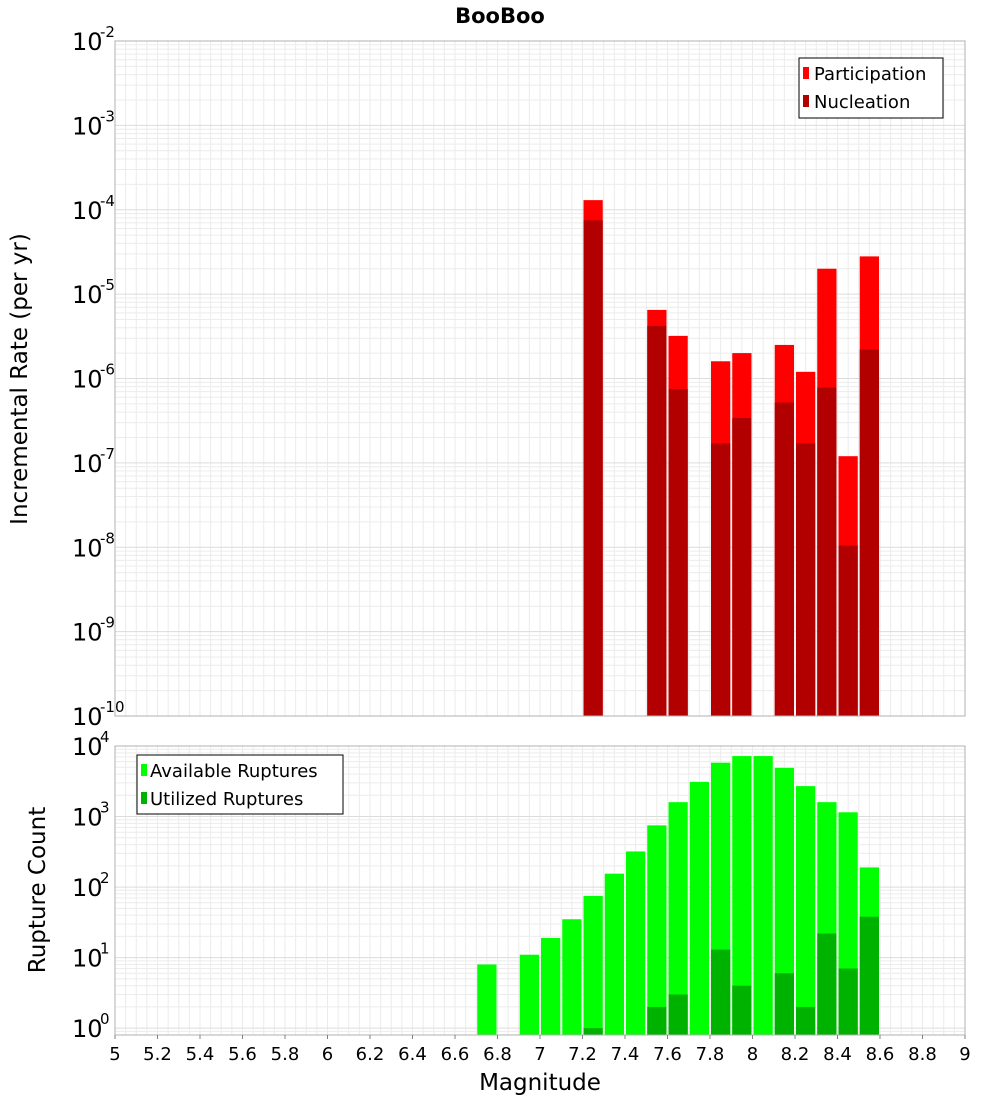 Image resolution: width=1000 pixels, height=1100 pixels. What do you see at coordinates (234, 771) in the screenshot?
I see `legend-label-available-ruptures: Available Ruptures` at bounding box center [234, 771].